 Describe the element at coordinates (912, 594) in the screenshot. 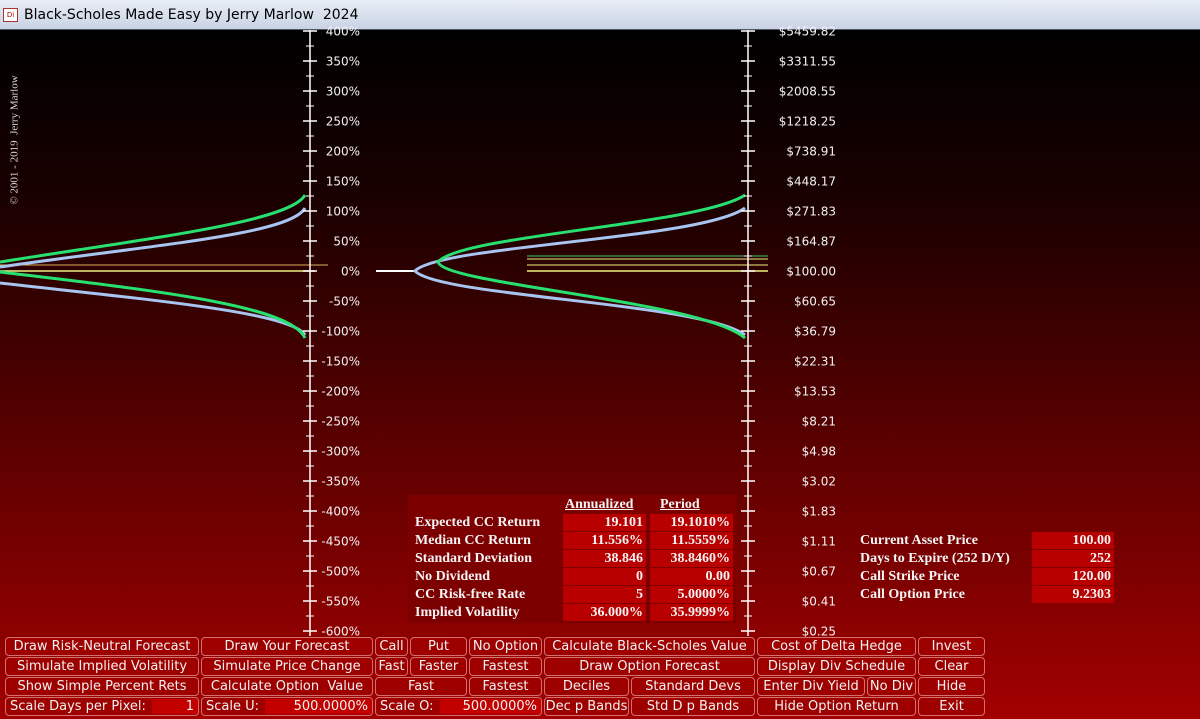

I see `input-label: Call Option Price` at that location.